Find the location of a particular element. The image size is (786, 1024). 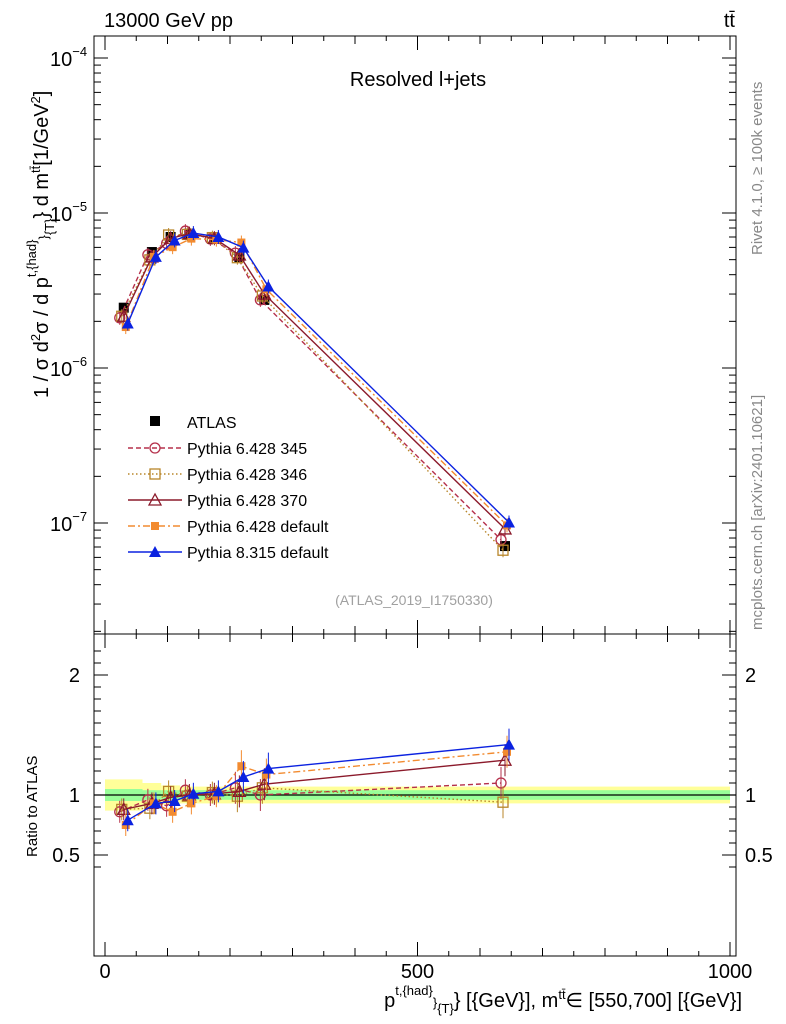

rivet-version-label: Rivet 4.1.0, ≥ 100k events is located at coordinates (757, 168).